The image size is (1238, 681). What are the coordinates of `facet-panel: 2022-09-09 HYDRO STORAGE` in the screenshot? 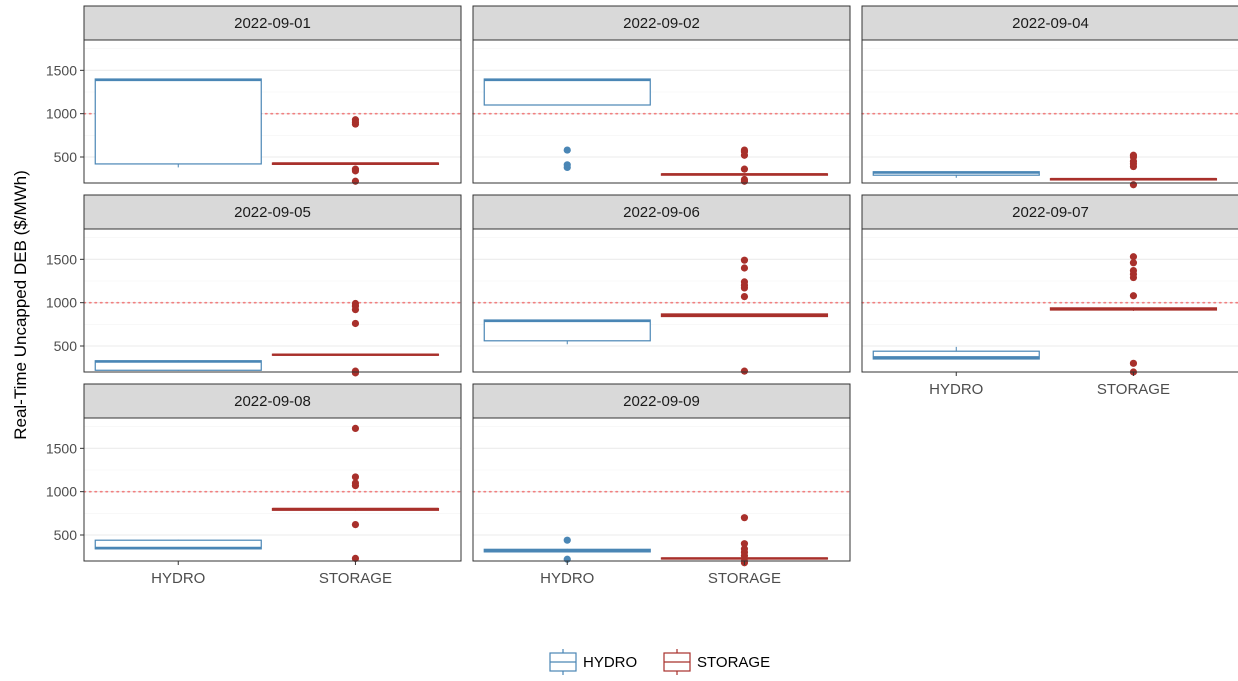 It's located at (661, 485).